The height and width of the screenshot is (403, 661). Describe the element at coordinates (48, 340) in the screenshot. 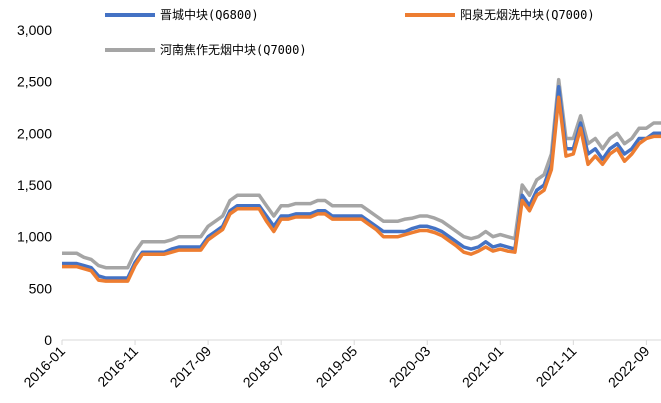

I see `y-tick-label: 0` at that location.